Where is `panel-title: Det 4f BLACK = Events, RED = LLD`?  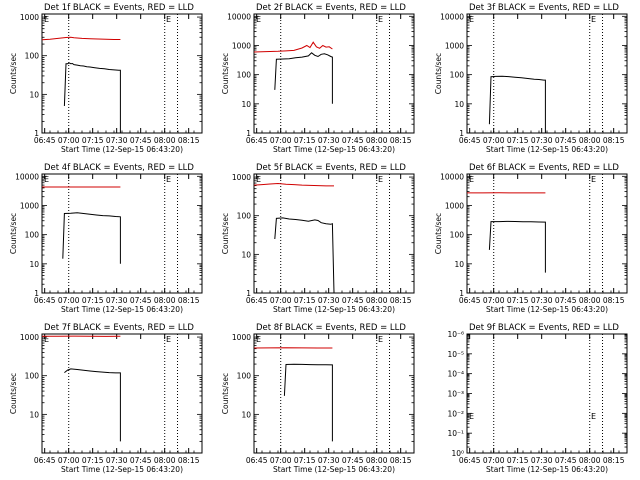
panel-title: Det 4f BLACK = Events, RED = LLD is located at coordinates (119, 168).